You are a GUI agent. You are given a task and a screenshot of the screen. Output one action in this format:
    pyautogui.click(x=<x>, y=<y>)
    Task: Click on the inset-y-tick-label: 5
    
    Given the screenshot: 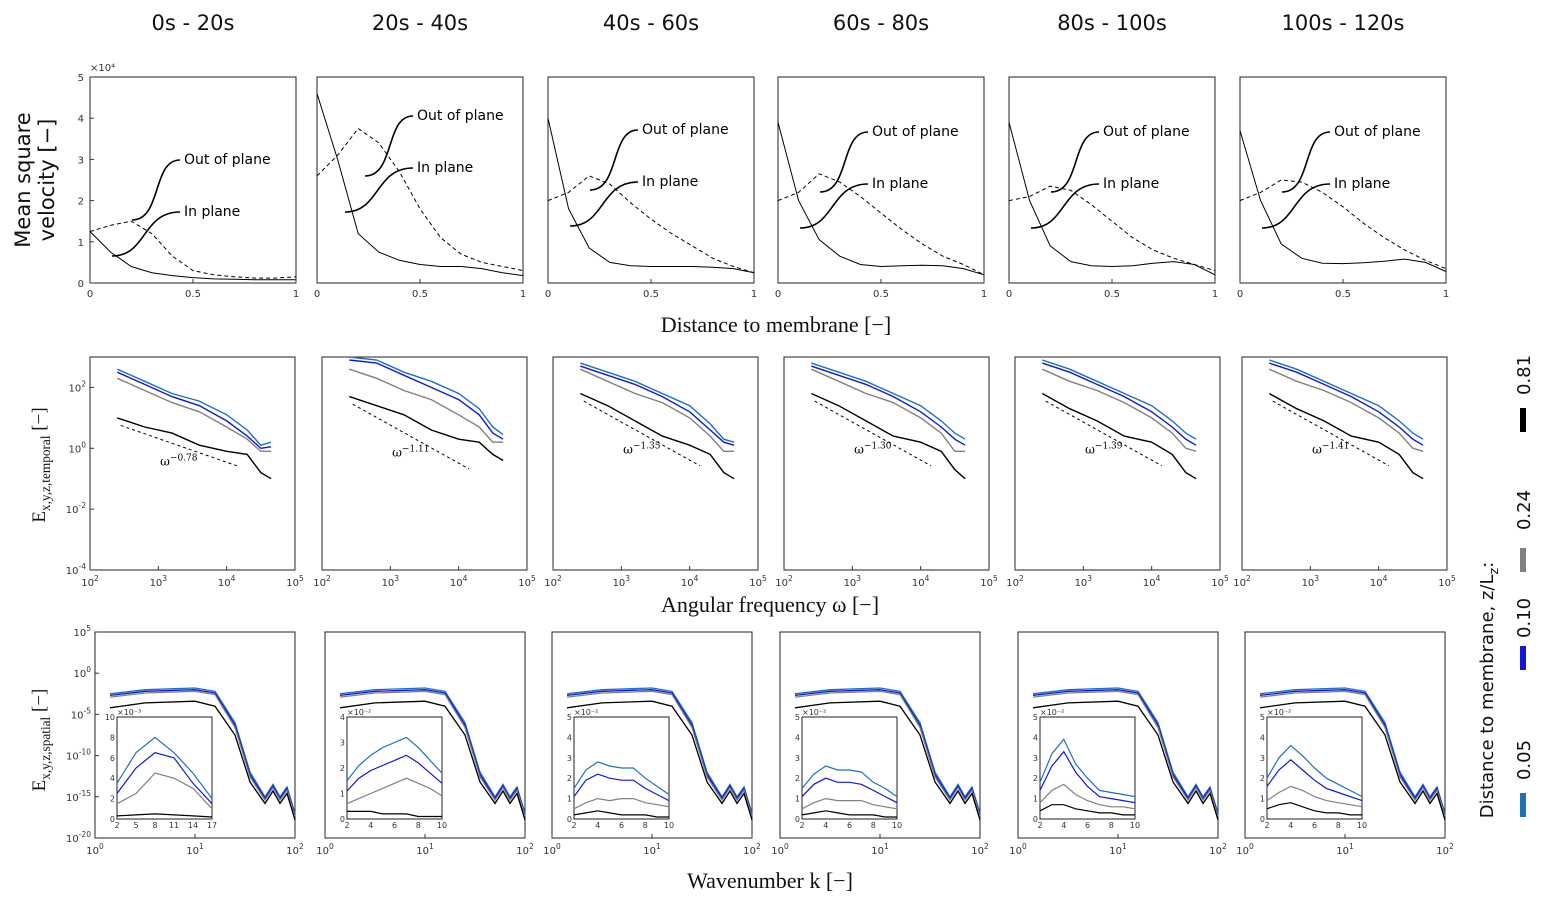 What is the action you would take?
    pyautogui.click(x=1035, y=717)
    